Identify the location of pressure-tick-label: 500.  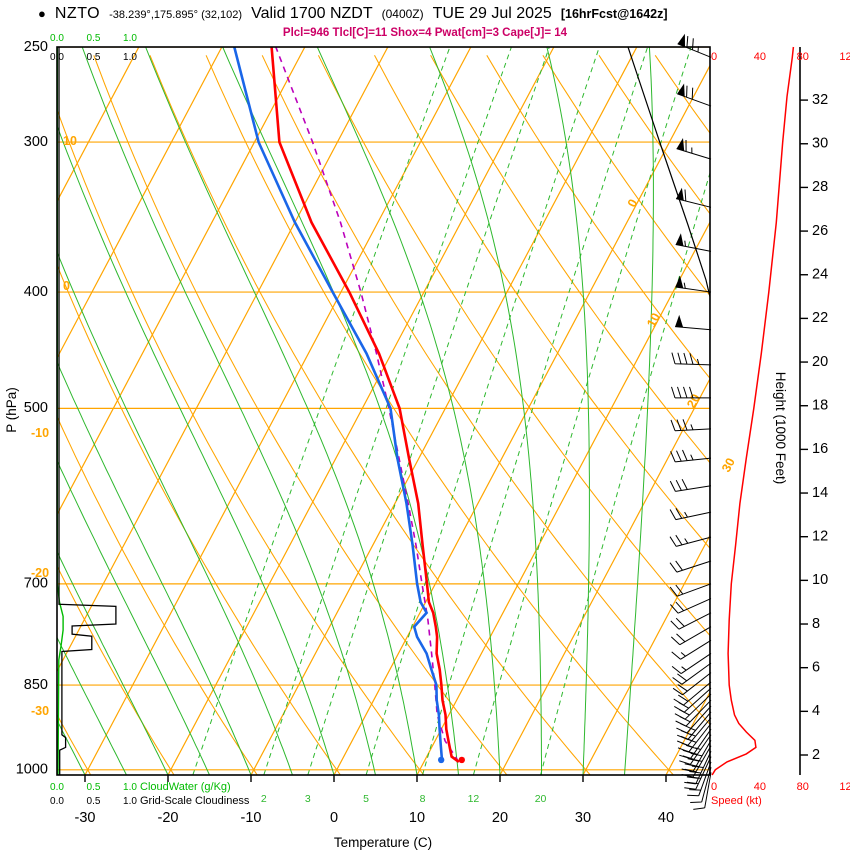
(36, 408).